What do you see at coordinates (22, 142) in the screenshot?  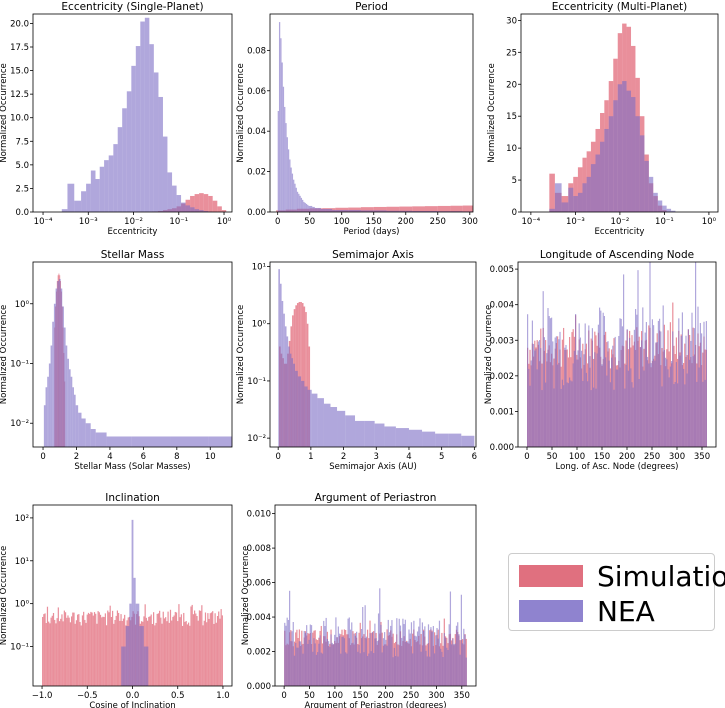 I see `y-tick-label: 7.5` at bounding box center [22, 142].